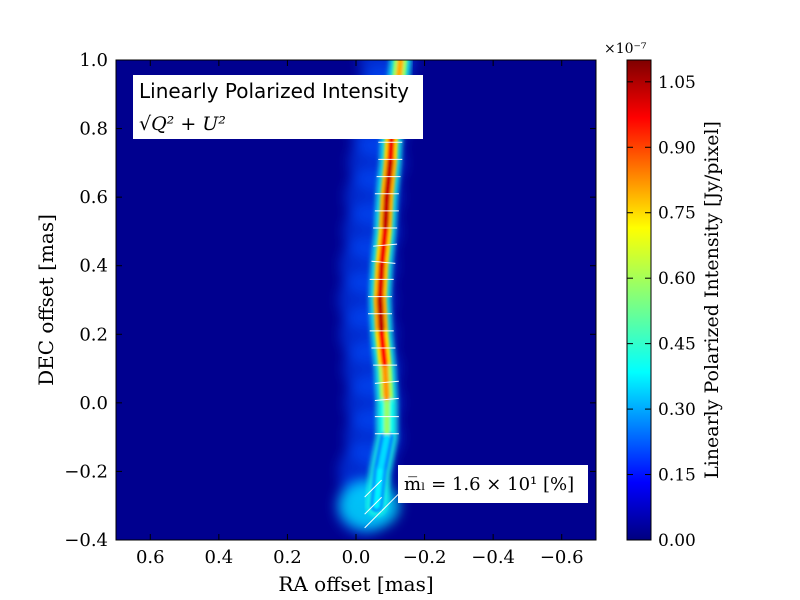 The width and height of the screenshot is (800, 600). Describe the element at coordinates (425, 557) in the screenshot. I see `x-tick-label: −0.2` at that location.